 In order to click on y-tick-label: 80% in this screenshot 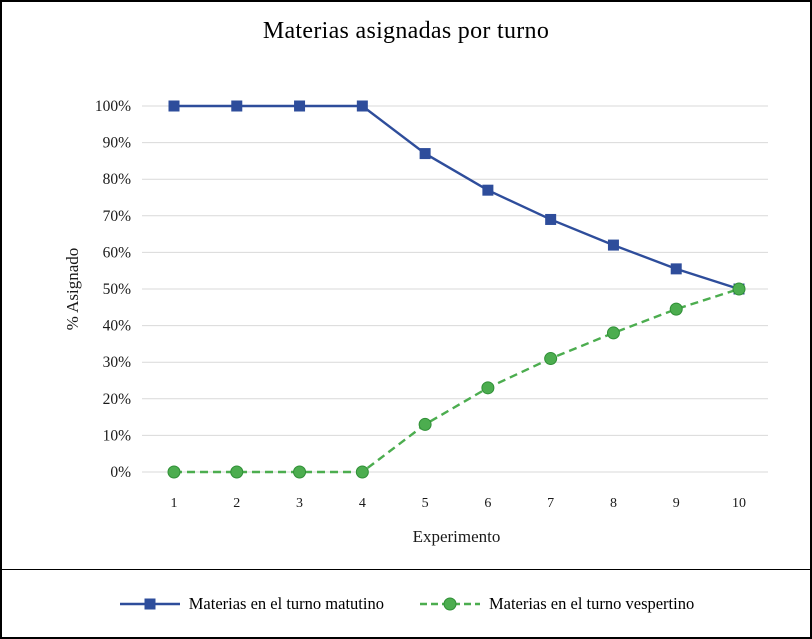, I will do `click(117, 179)`.